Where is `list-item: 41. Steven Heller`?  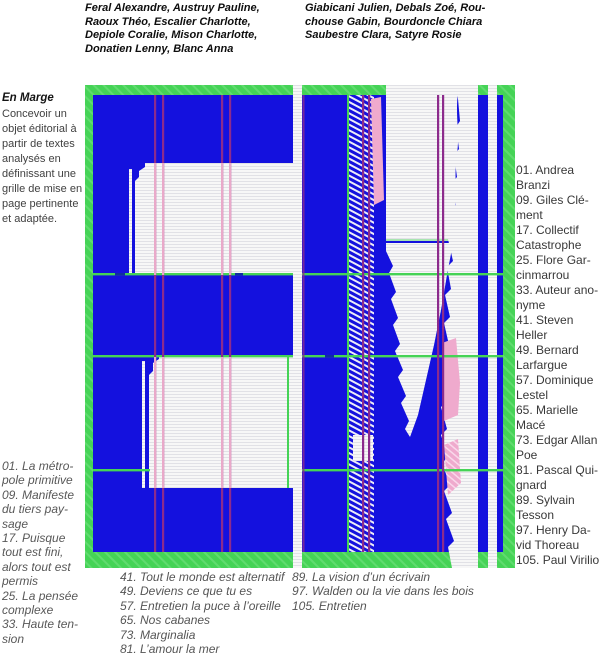 list-item: 41. Steven Heller is located at coordinates (545, 327).